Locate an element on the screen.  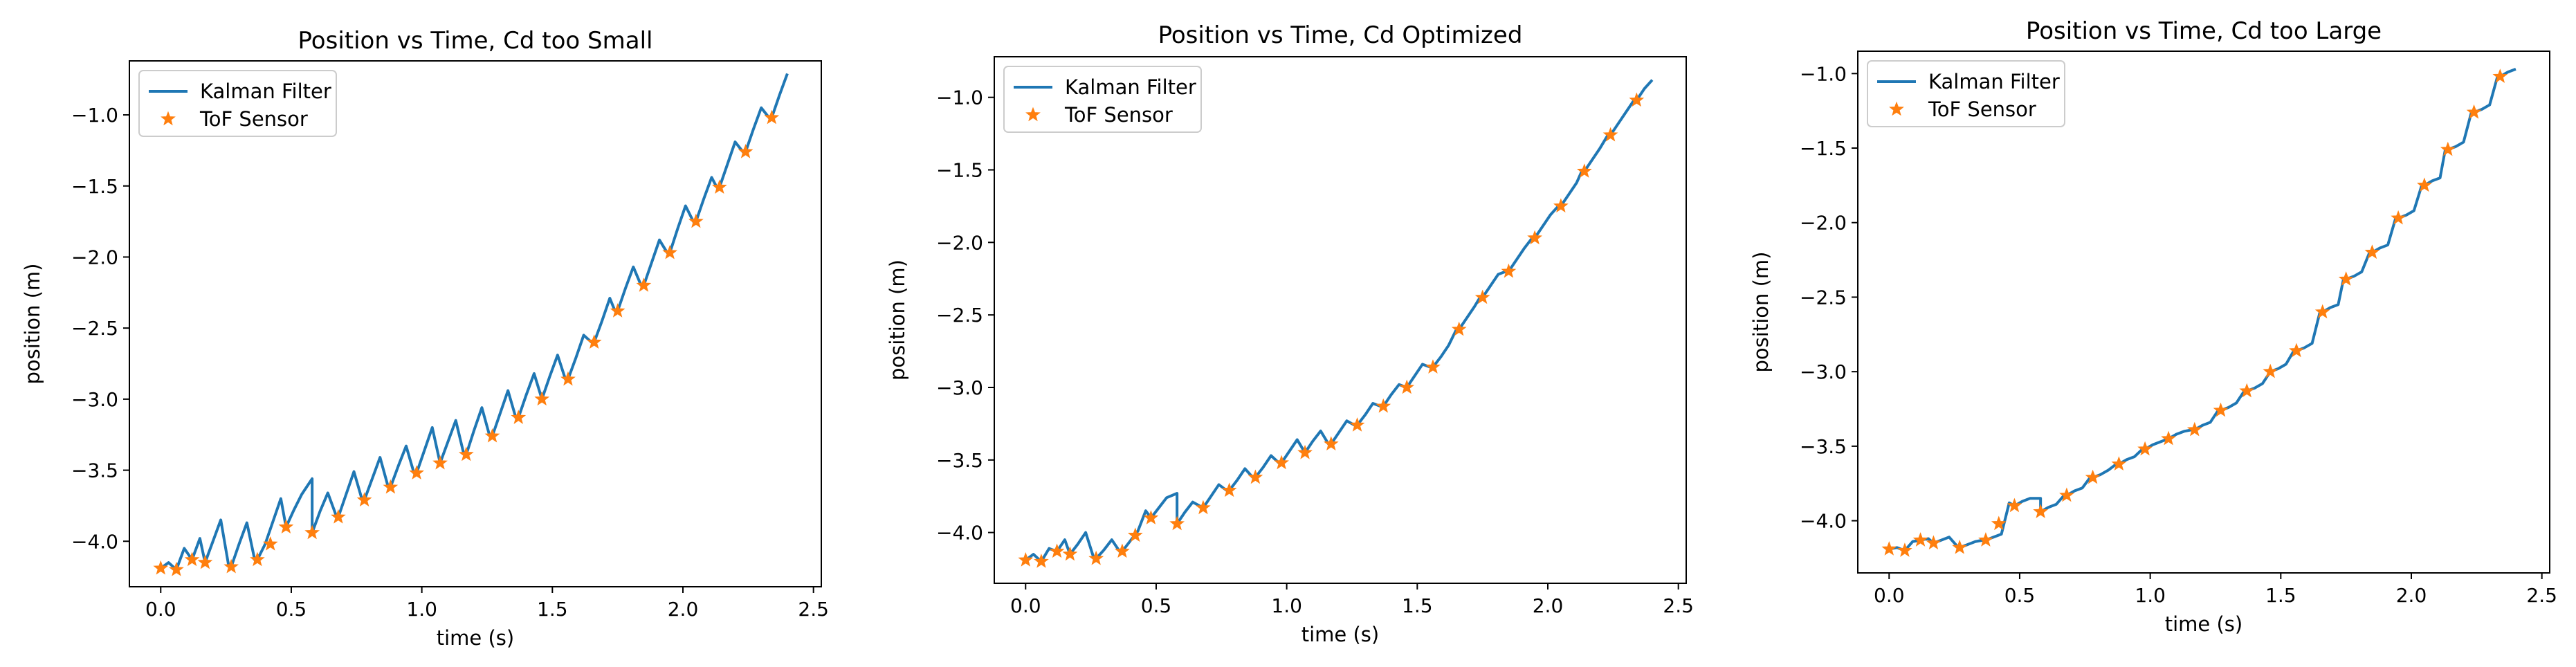
x-tick-label: 1.0 is located at coordinates (421, 609).